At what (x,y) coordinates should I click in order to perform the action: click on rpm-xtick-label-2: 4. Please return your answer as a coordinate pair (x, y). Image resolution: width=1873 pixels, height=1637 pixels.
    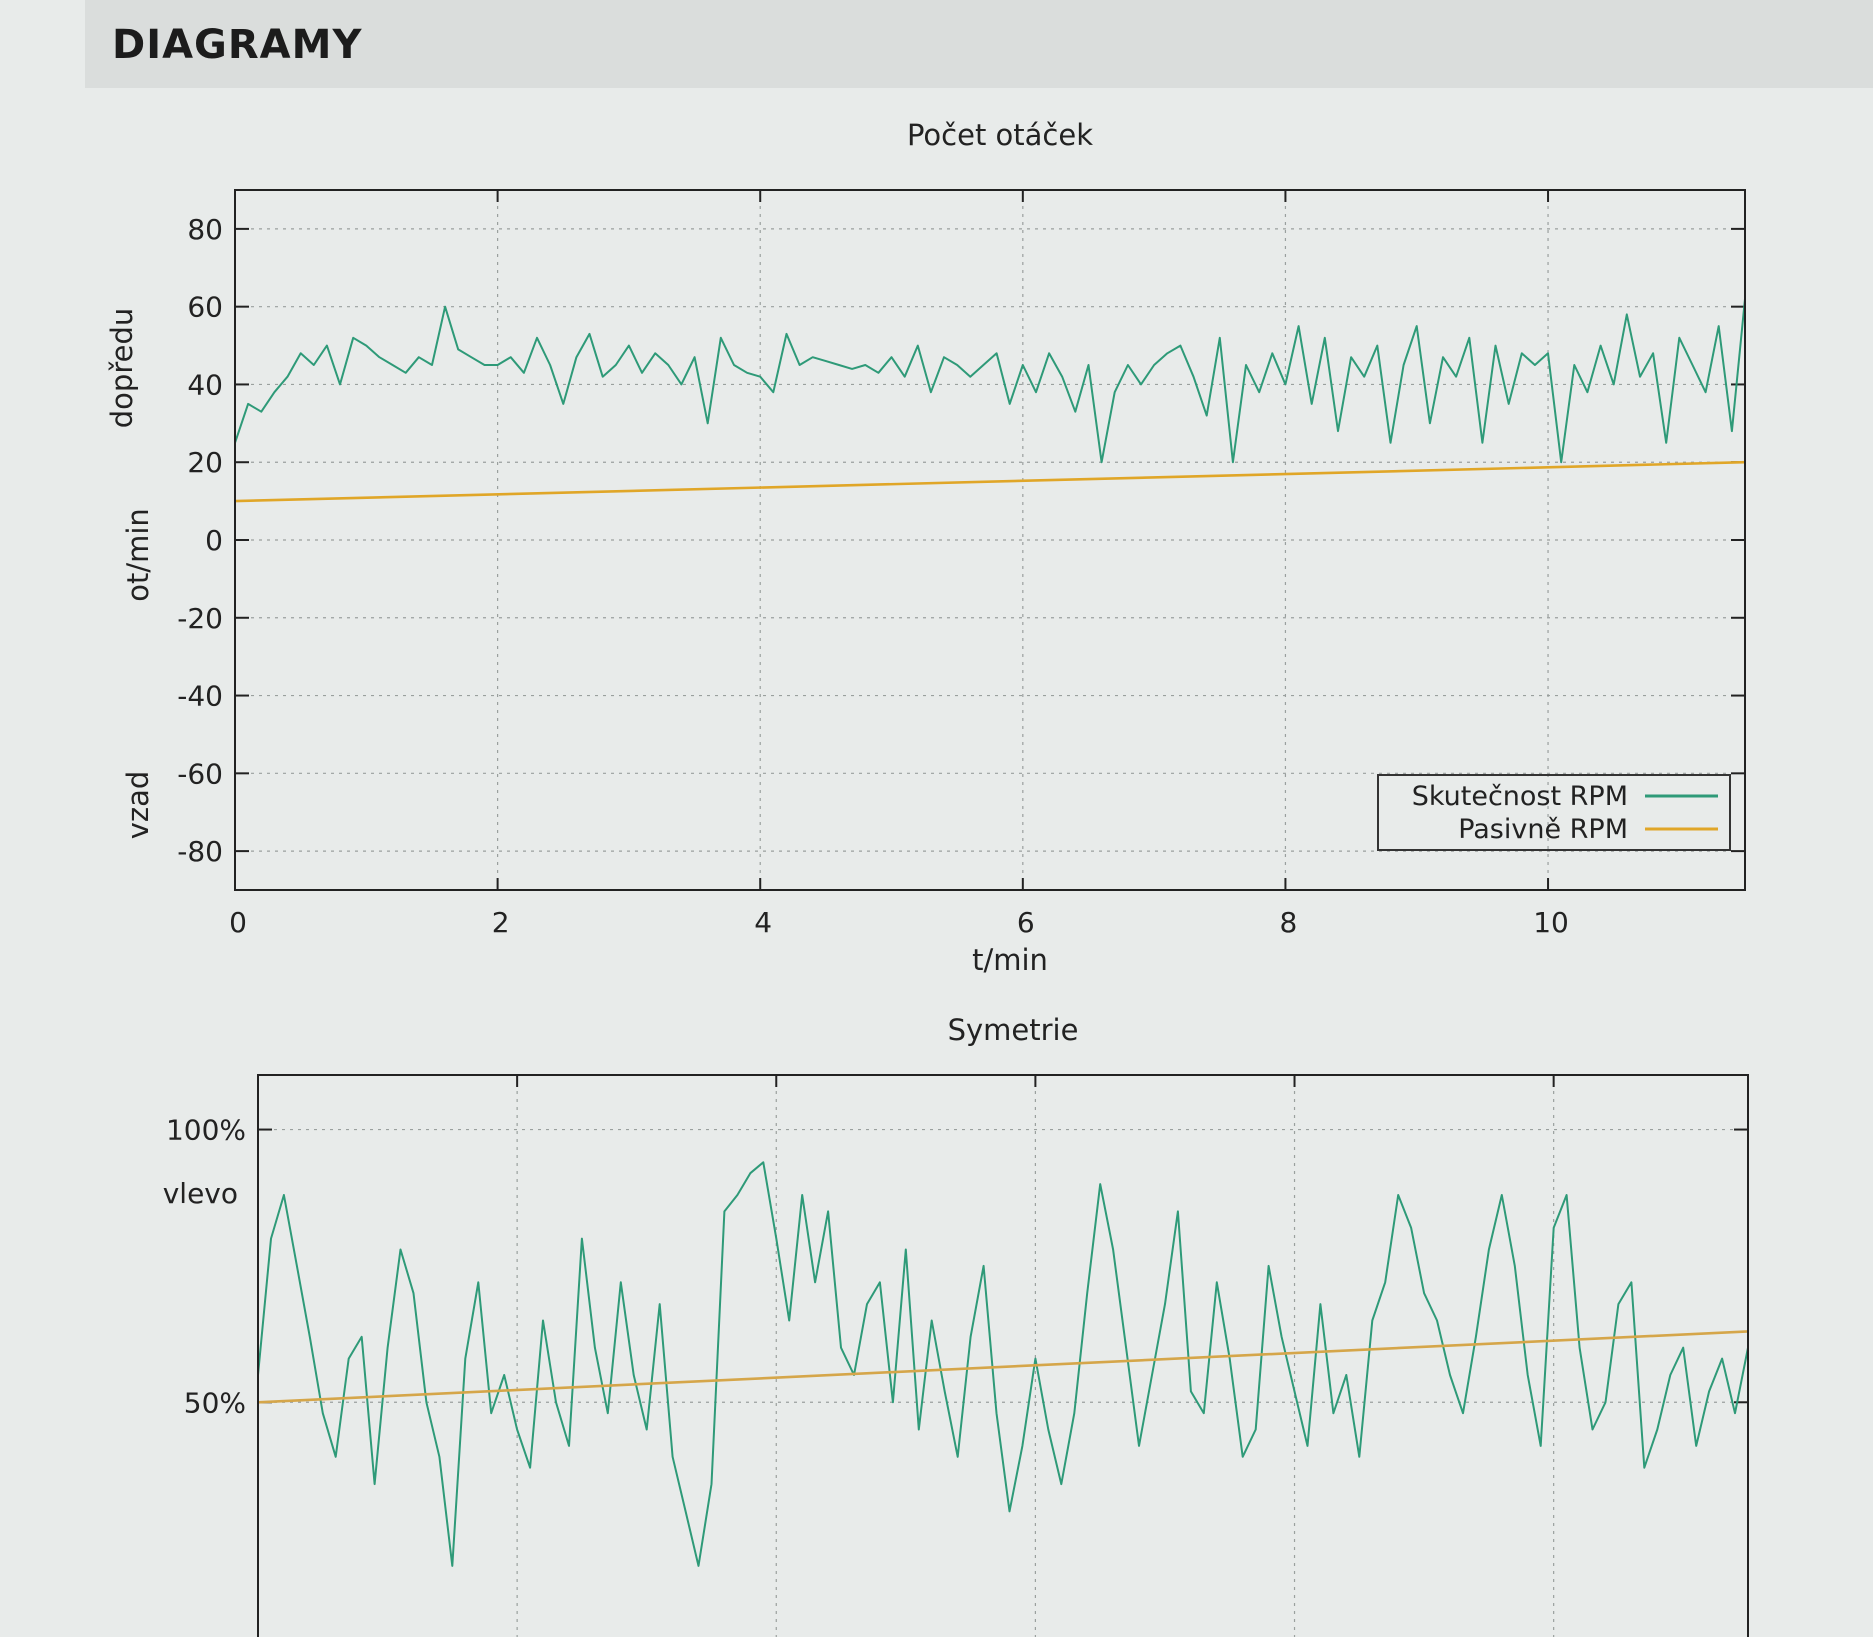
    Looking at the image, I should click on (763, 922).